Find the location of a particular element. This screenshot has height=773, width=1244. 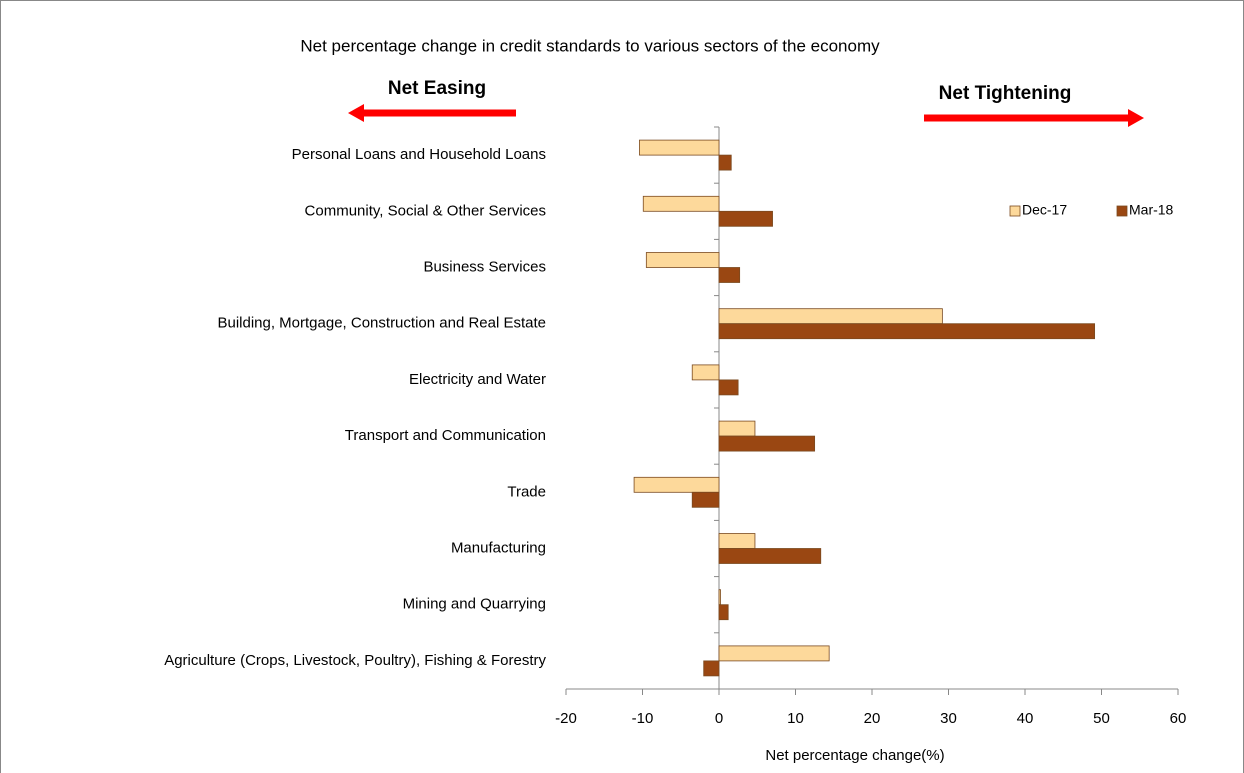

y-tick-label: Electricity and Water is located at coordinates (477, 379).